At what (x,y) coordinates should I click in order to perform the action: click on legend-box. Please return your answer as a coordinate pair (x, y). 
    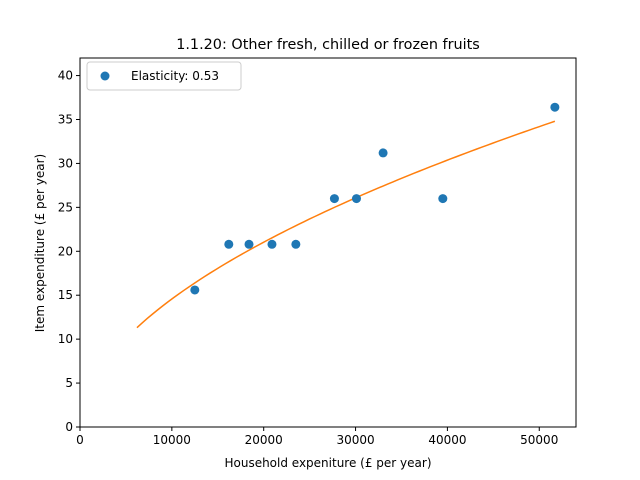
    Looking at the image, I should click on (164, 76).